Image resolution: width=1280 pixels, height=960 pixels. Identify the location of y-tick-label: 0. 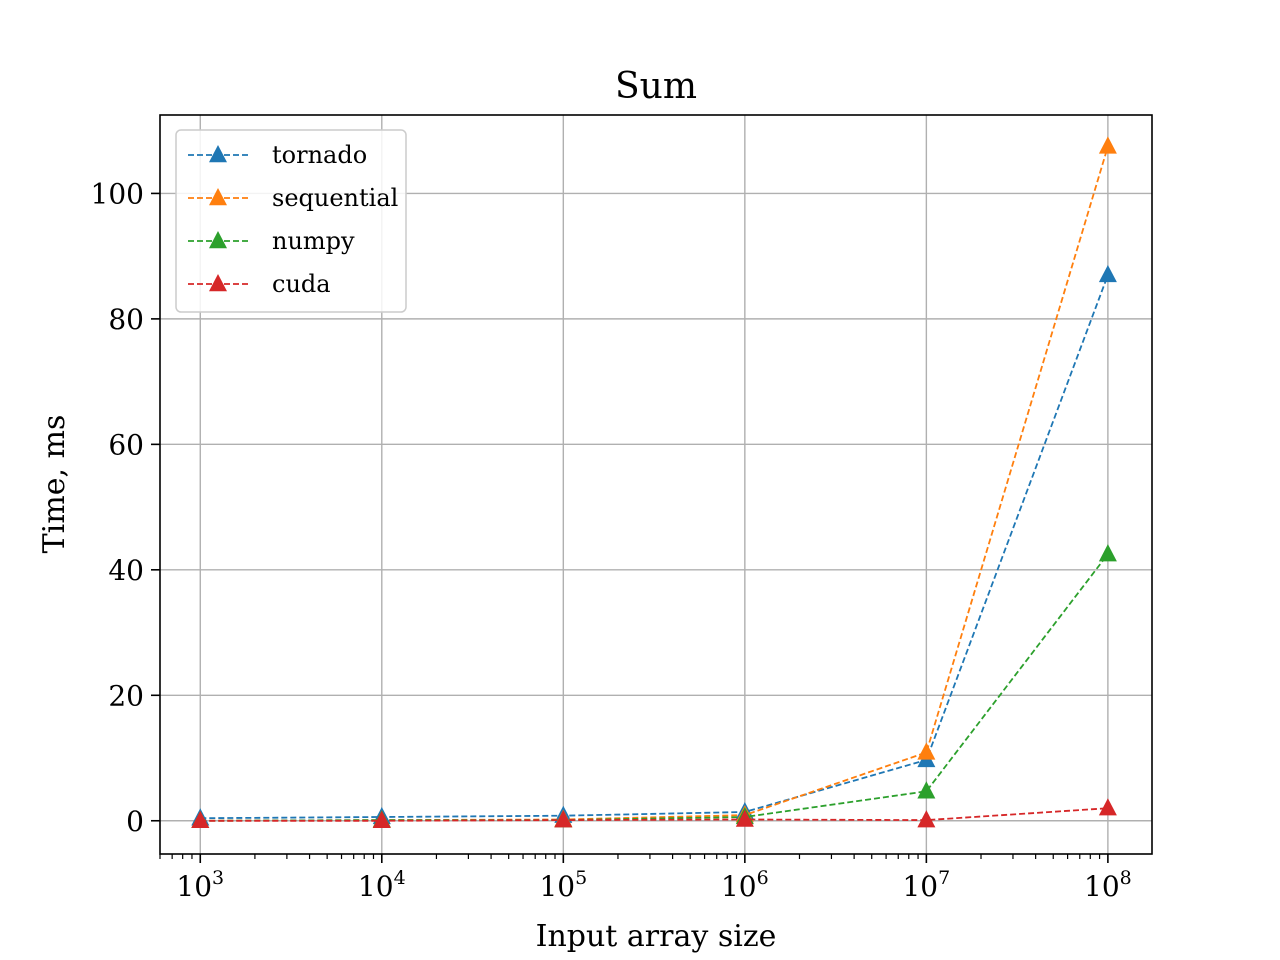
(135, 821).